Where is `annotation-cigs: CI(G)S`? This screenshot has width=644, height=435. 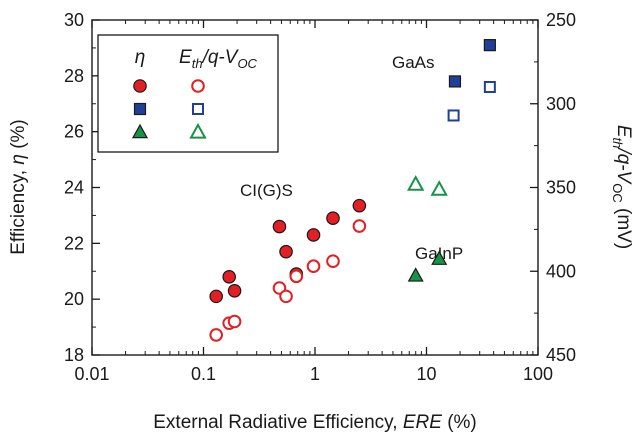 annotation-cigs: CI(G)S is located at coordinates (266, 190).